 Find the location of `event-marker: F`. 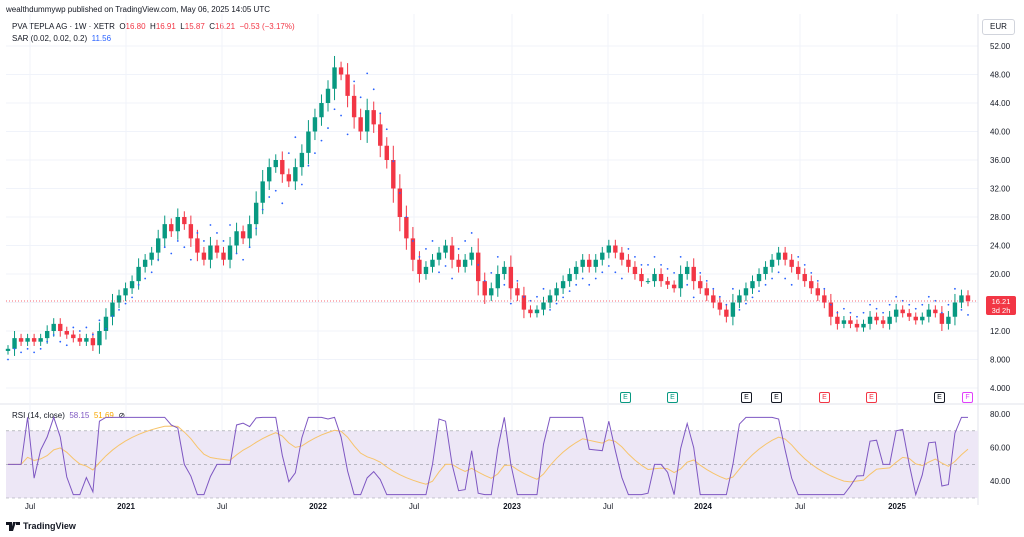

event-marker: F is located at coordinates (967, 397).